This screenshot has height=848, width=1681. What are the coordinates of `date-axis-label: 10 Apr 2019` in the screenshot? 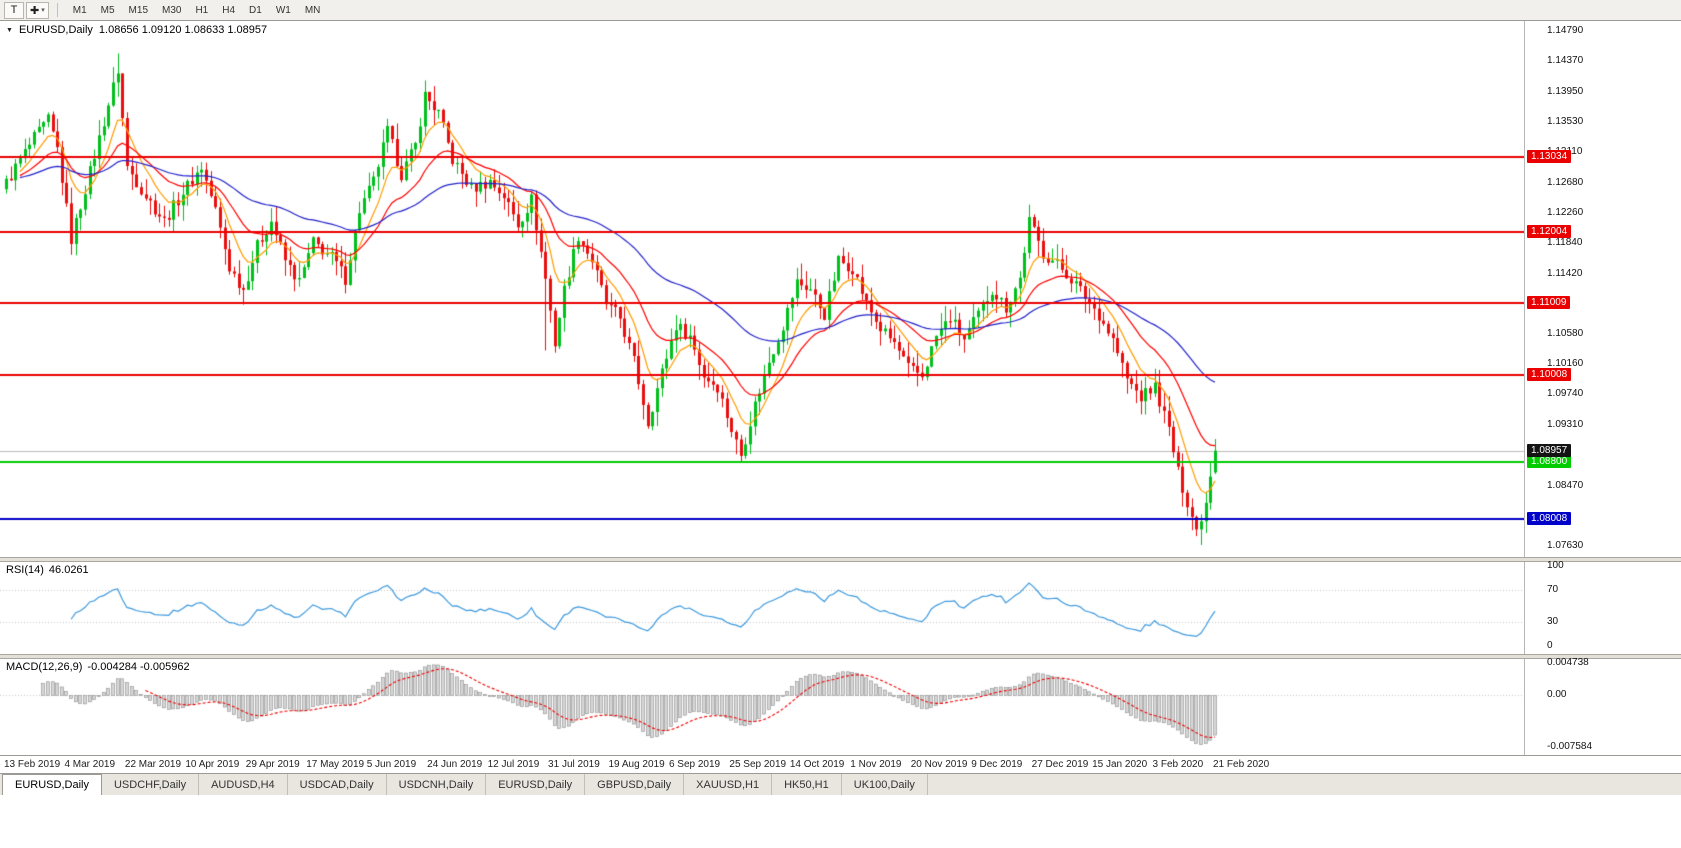 It's located at (212, 764).